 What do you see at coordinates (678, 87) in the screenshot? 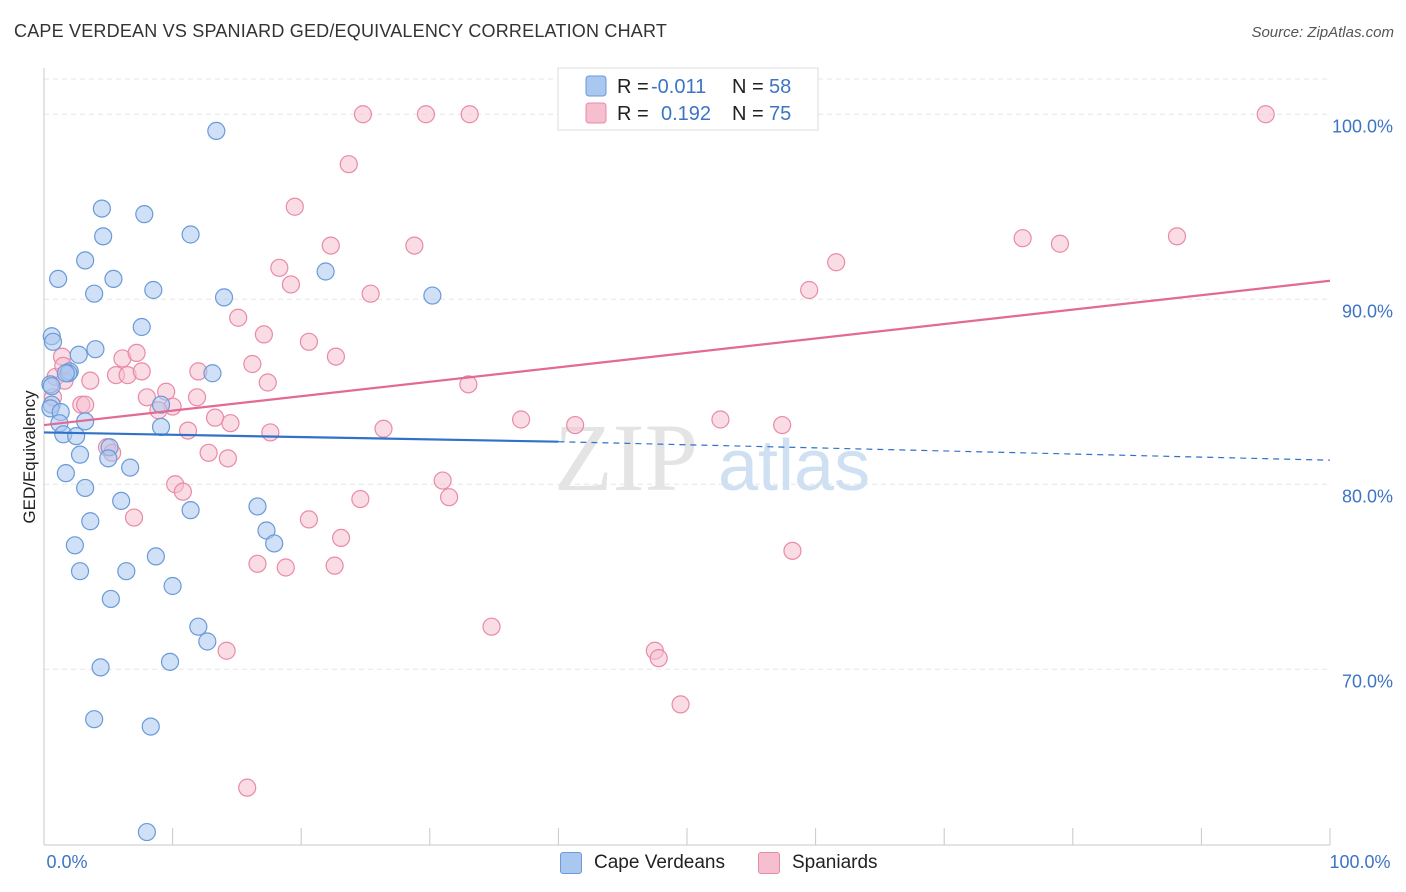
I see `legend-r-value-1: -0.011` at bounding box center [678, 87].